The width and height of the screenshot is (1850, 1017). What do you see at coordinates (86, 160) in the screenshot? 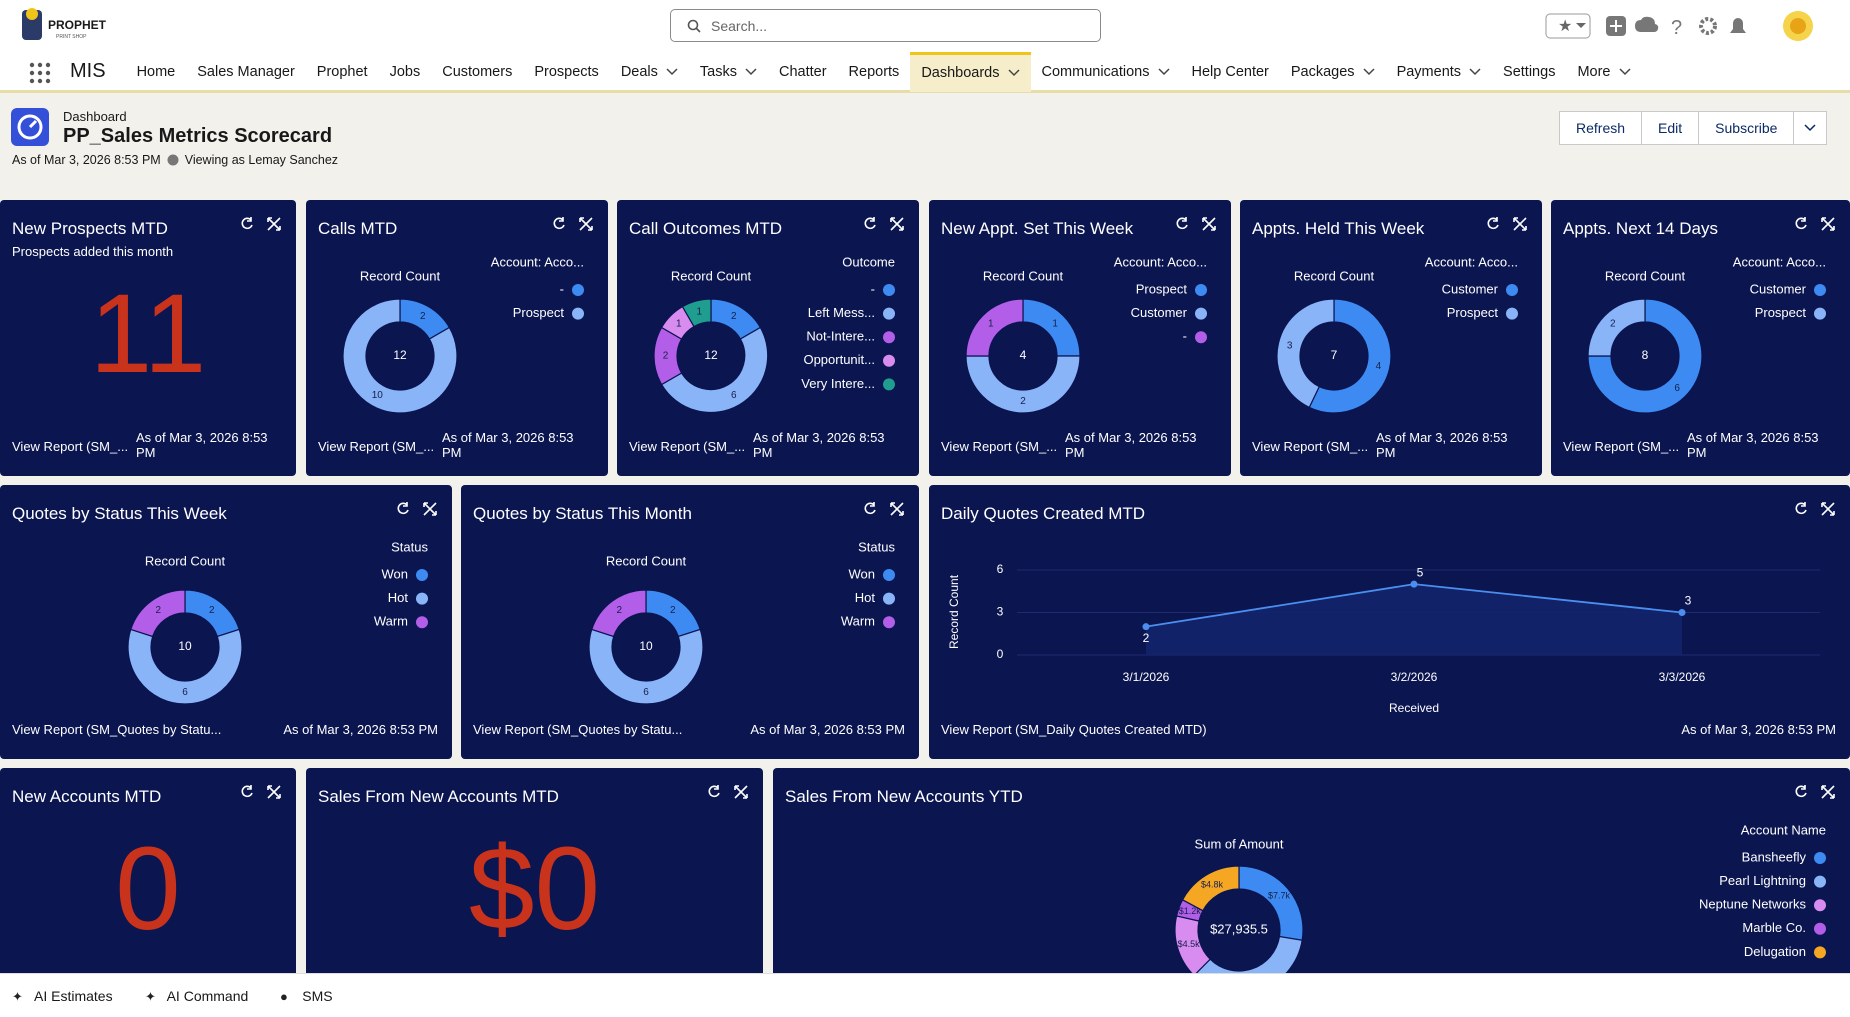
I see `header-as-of: As of Mar 3, 2026 8:53 PM` at bounding box center [86, 160].